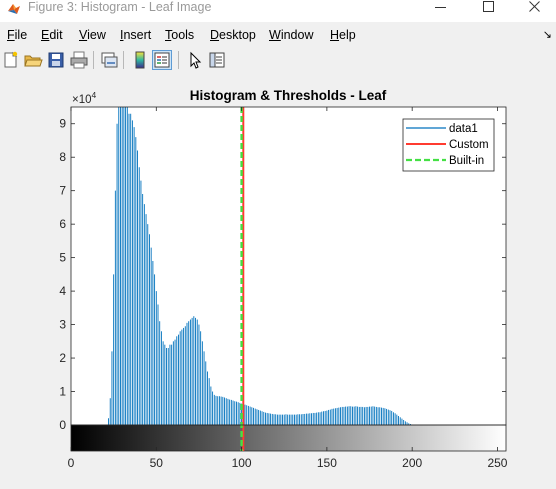  I want to click on menu-edit-hotkey: E, so click(45, 35).